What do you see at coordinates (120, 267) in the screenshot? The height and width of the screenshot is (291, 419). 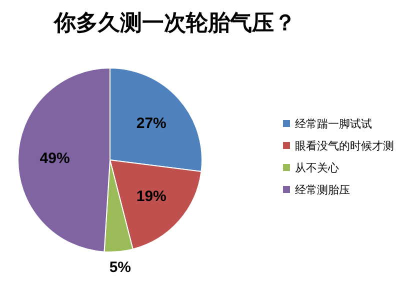 I see `data-label: 5%` at bounding box center [120, 267].